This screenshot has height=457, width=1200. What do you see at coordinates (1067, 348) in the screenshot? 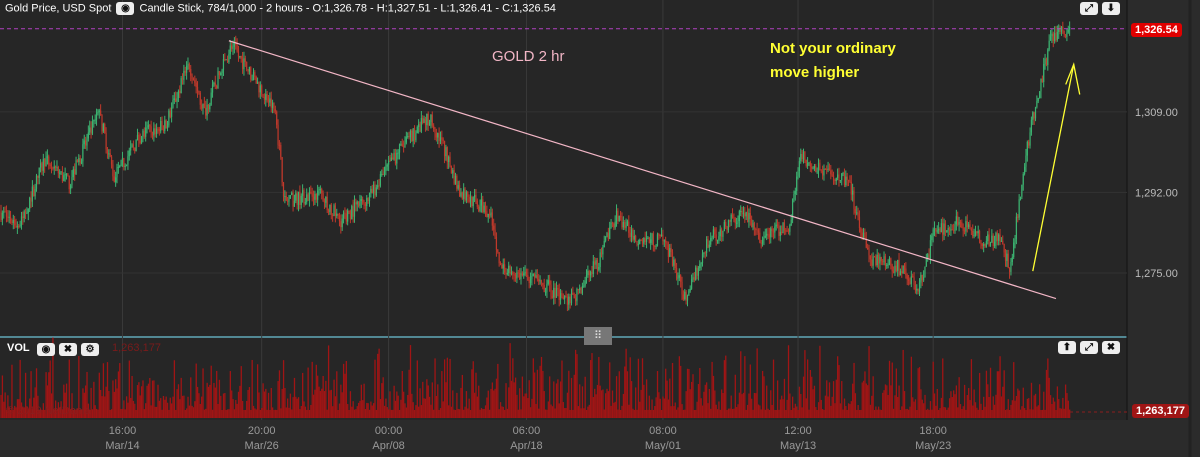
I see `arrow-up-icon: ⬆` at bounding box center [1067, 348].